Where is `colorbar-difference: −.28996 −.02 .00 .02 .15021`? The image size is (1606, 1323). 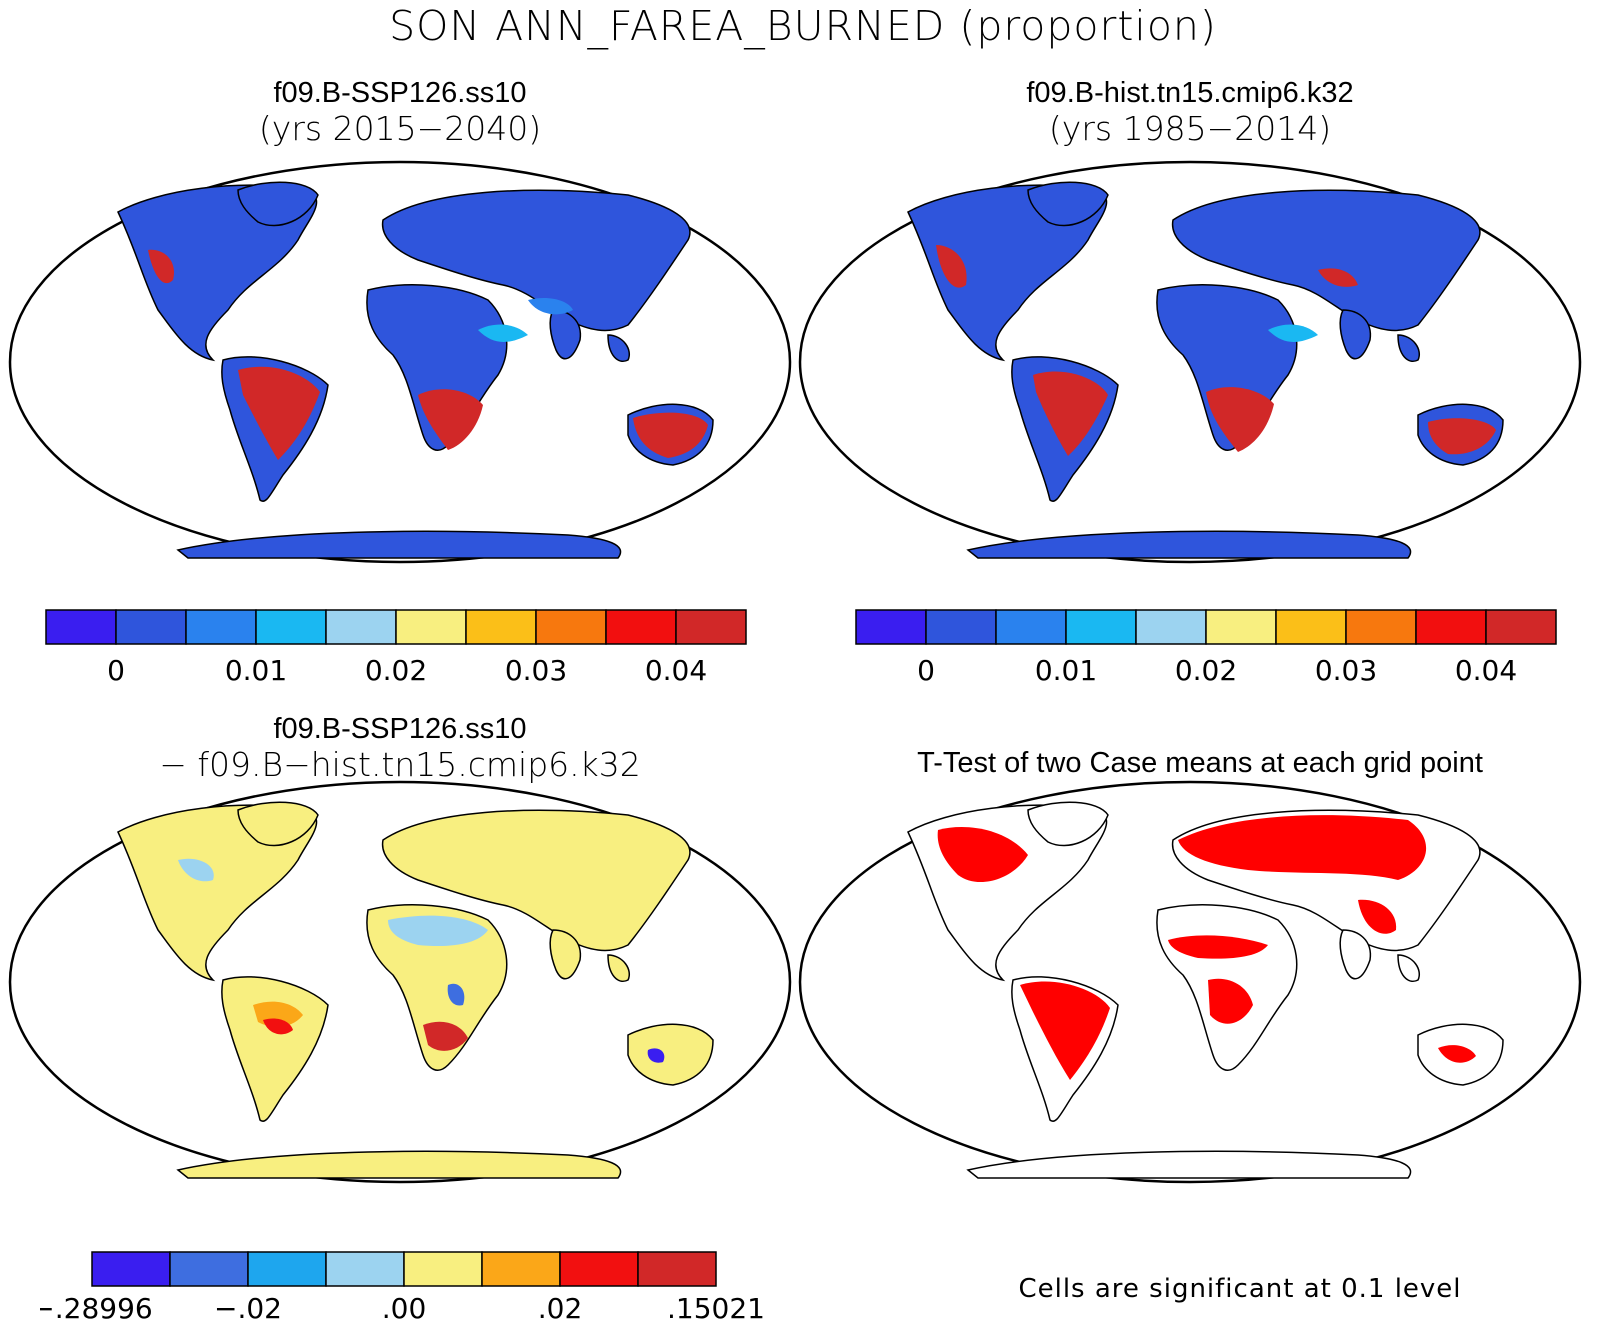
colorbar-difference: −.28996 −.02 .00 .02 .15021 is located at coordinates (402, 1287).